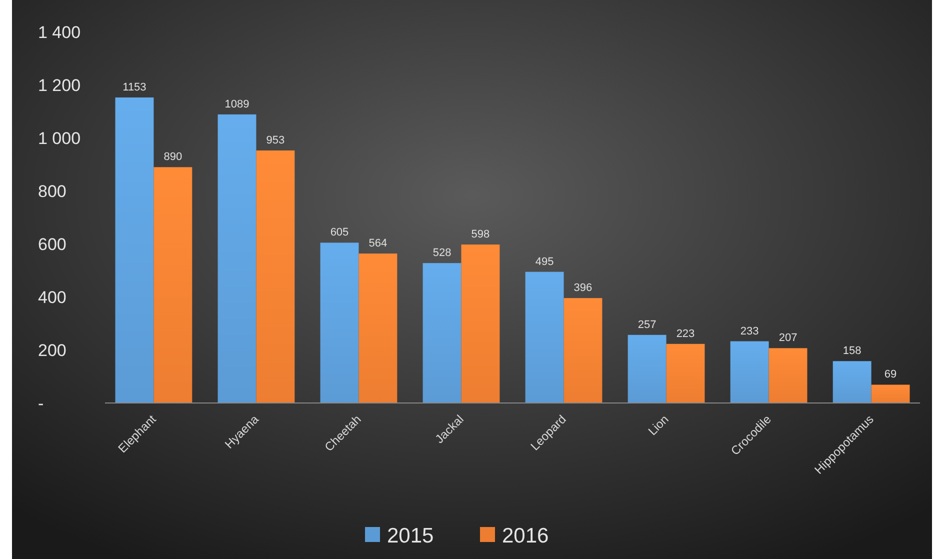 This screenshot has height=559, width=940. I want to click on data-label: 207, so click(788, 338).